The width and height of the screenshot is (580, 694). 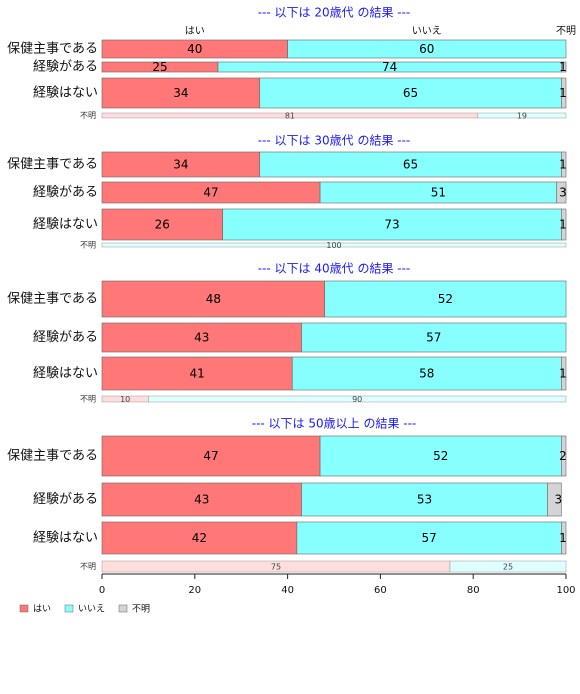 What do you see at coordinates (141, 609) in the screenshot?
I see `legend-label-unknown: 不明` at bounding box center [141, 609].